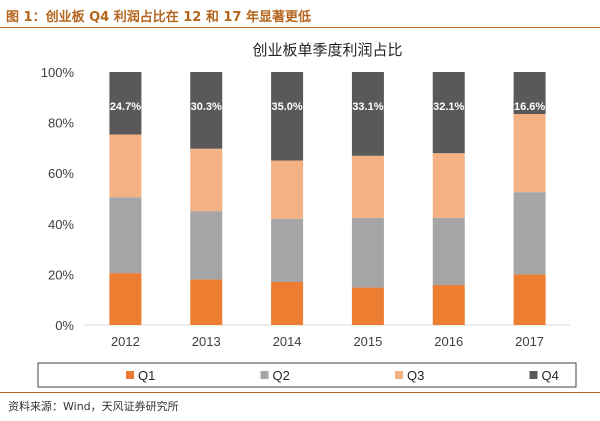  I want to click on legend-label-q3: Q3, so click(415, 375).